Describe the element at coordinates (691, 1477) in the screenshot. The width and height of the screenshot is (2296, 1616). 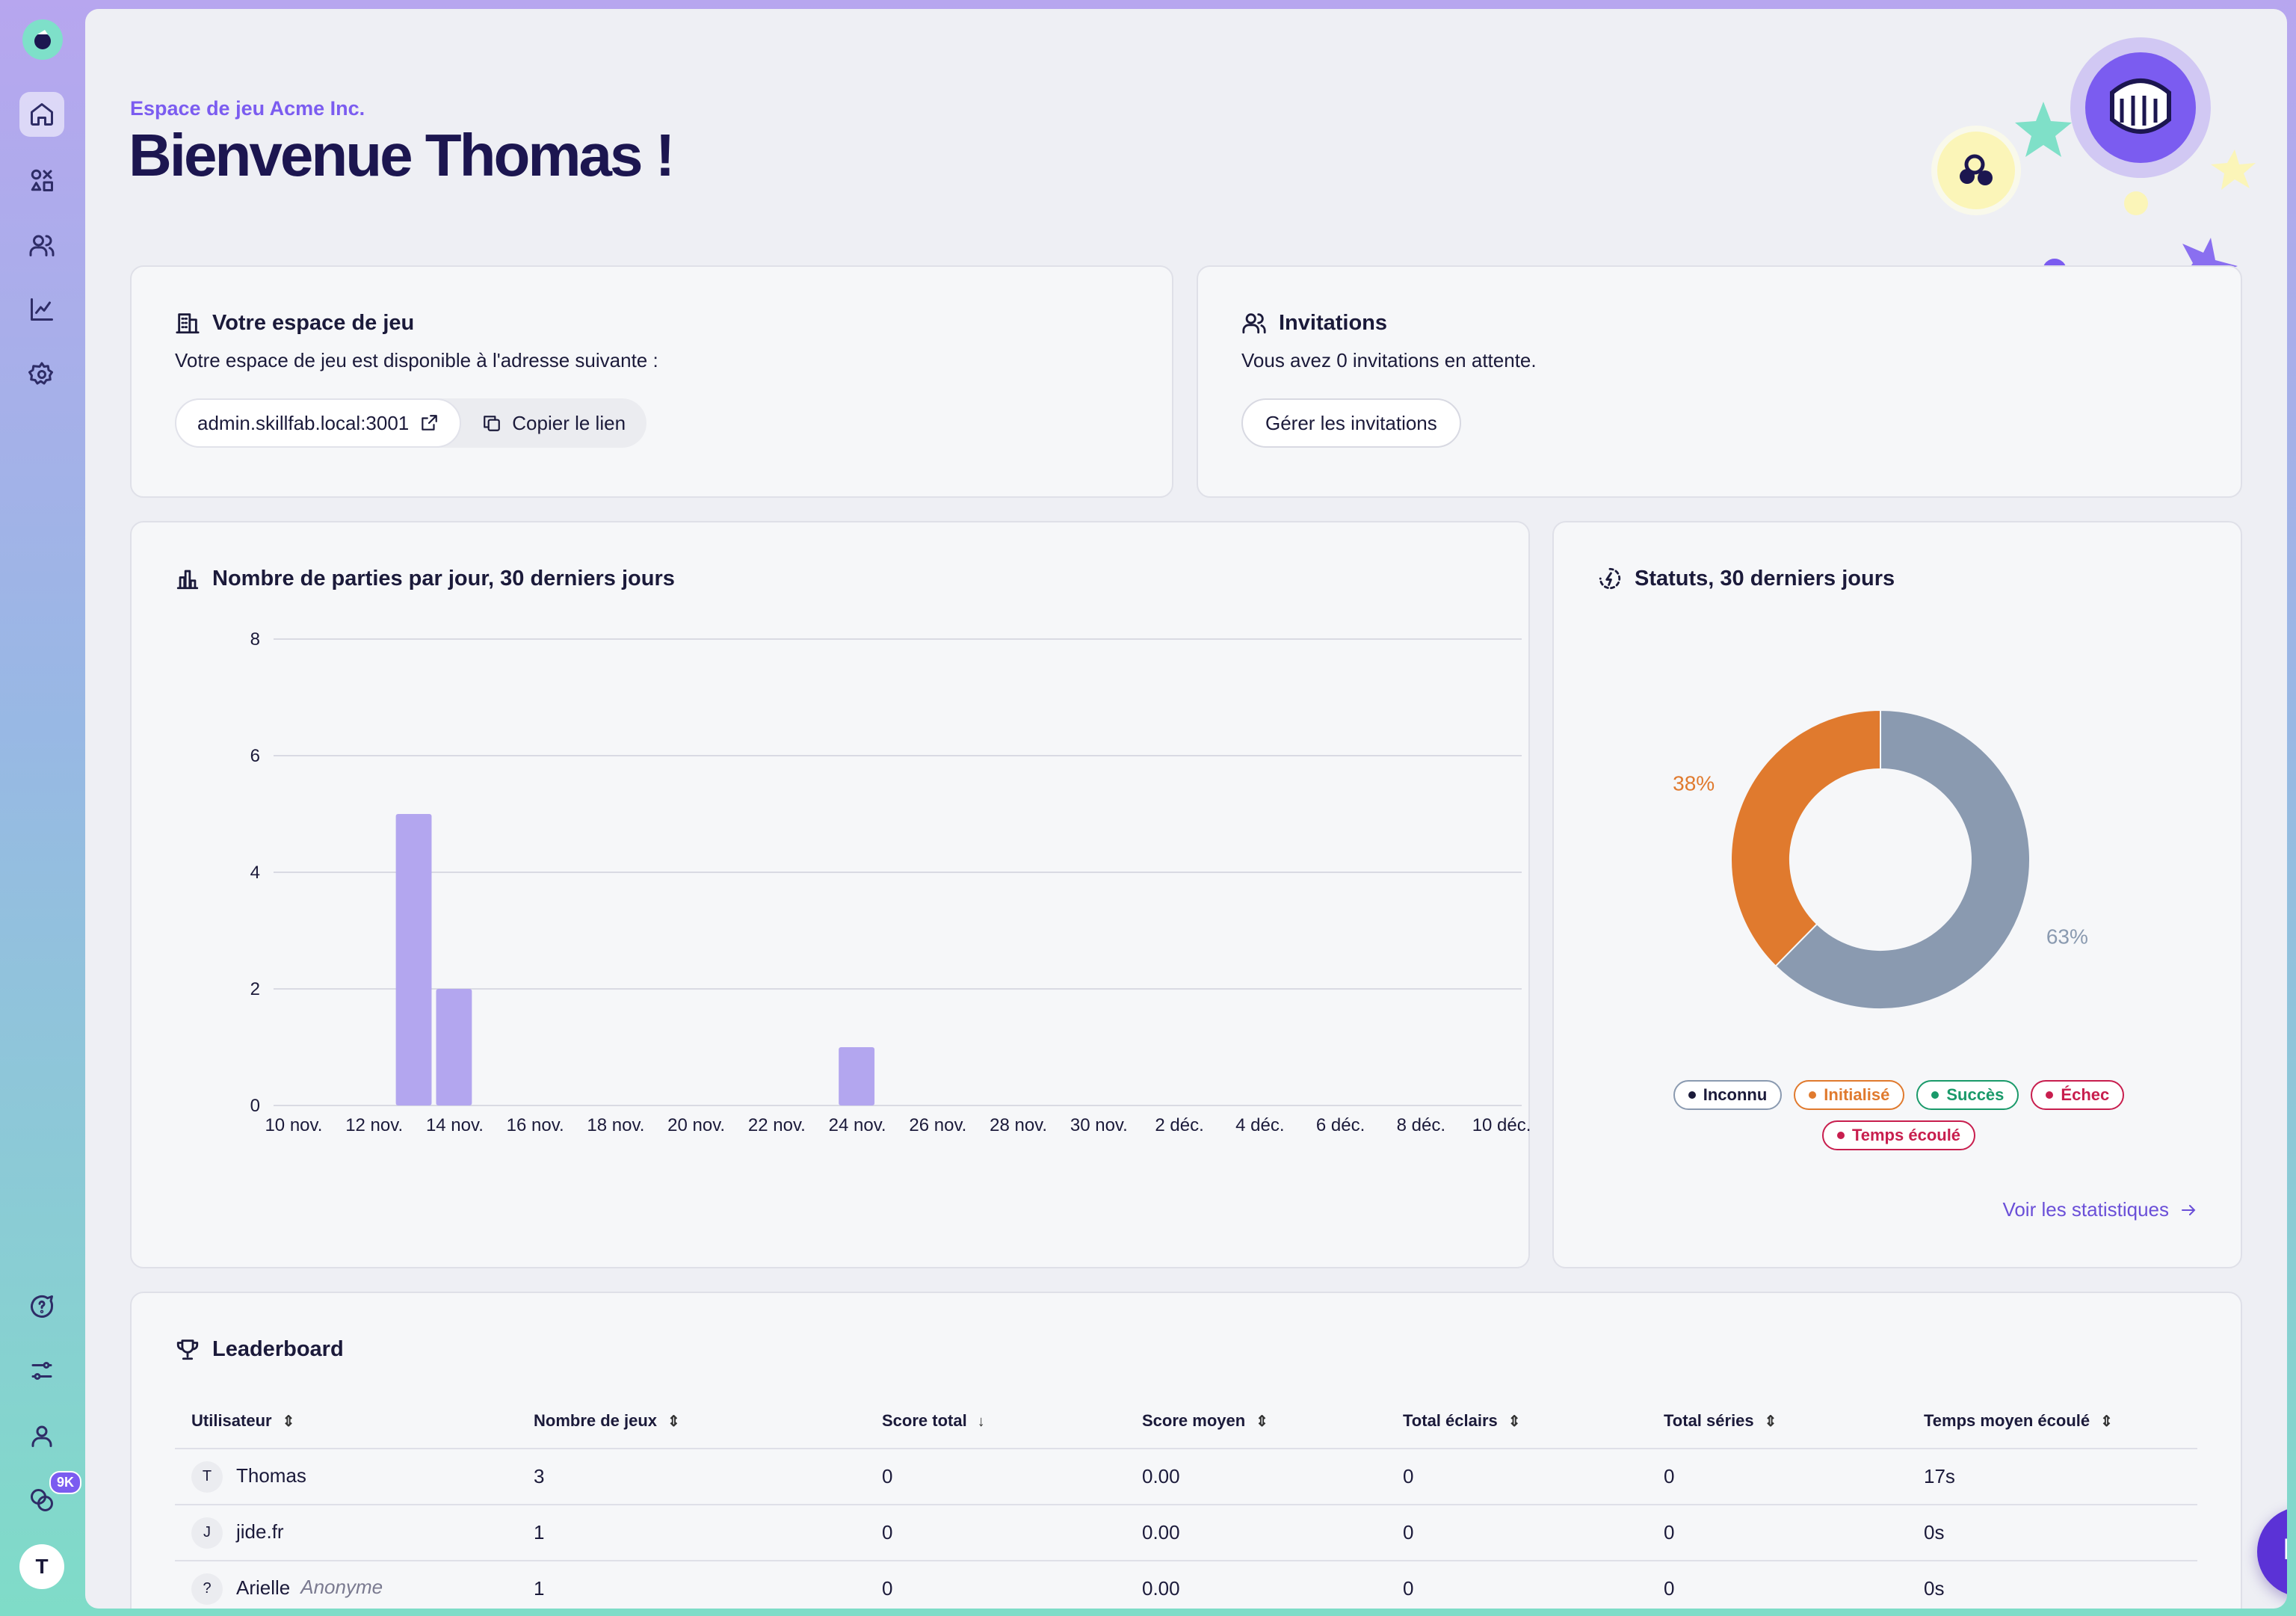
I see `cell-games: 3` at that location.